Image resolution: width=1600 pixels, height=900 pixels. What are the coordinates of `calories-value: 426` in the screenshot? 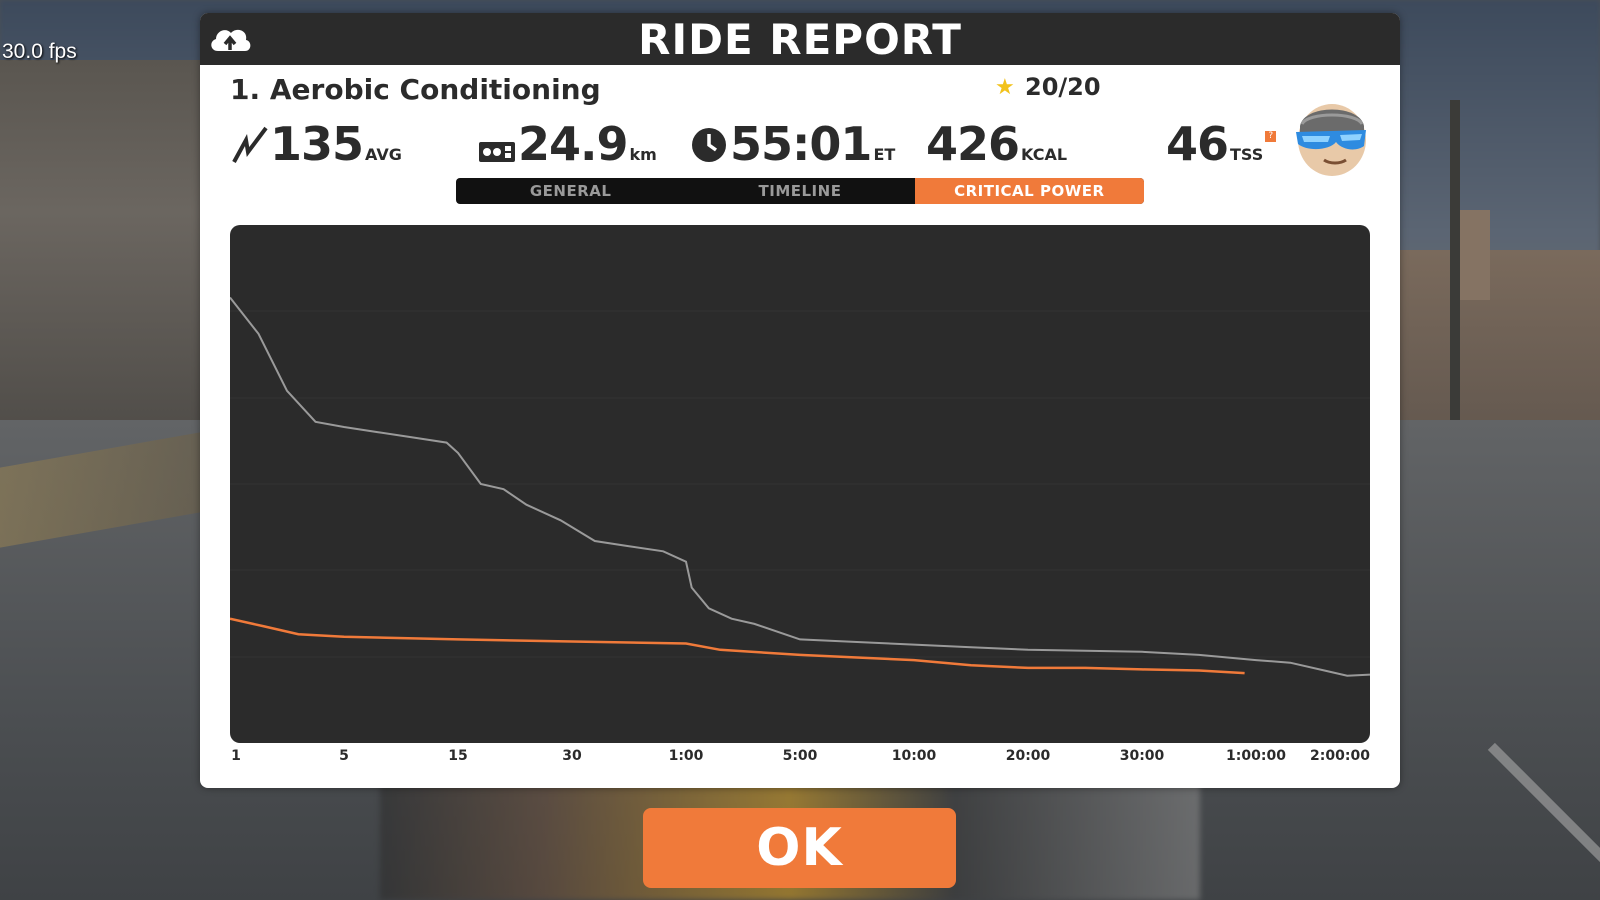 It's located at (973, 144).